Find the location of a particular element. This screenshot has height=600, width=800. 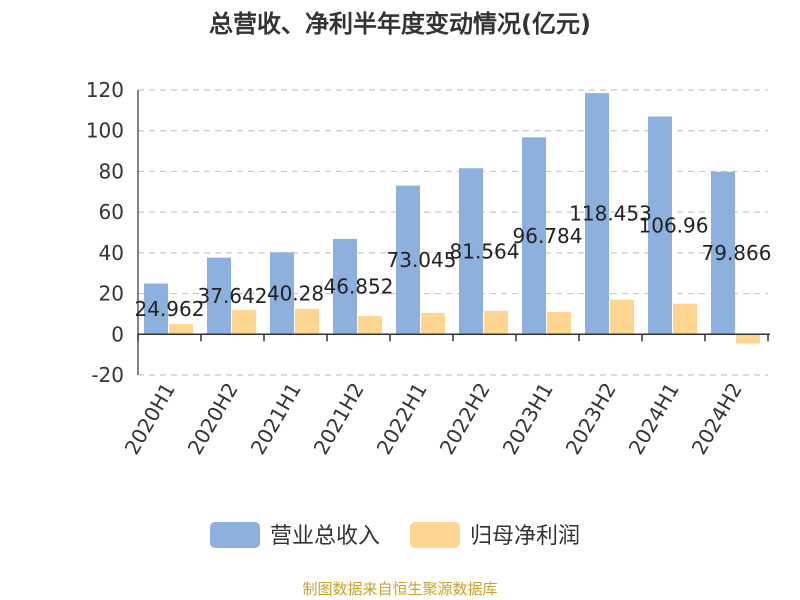

y-tick-label: 120 is located at coordinates (105, 90).